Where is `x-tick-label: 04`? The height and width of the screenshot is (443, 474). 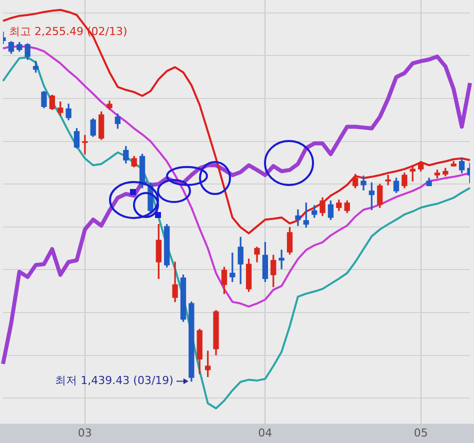
x-tick-label: 04 is located at coordinates (265, 433).